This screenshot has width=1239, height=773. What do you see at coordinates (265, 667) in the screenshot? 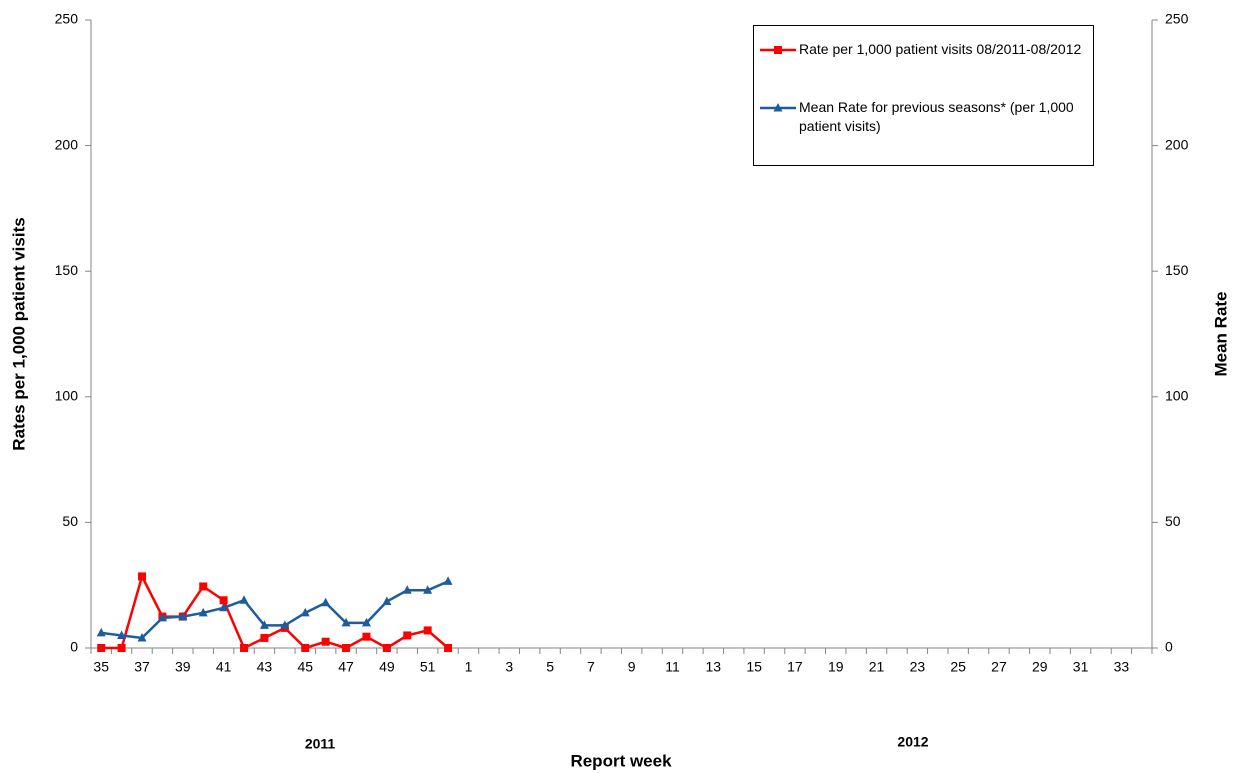
I see `x-tick-label: 43` at bounding box center [265, 667].